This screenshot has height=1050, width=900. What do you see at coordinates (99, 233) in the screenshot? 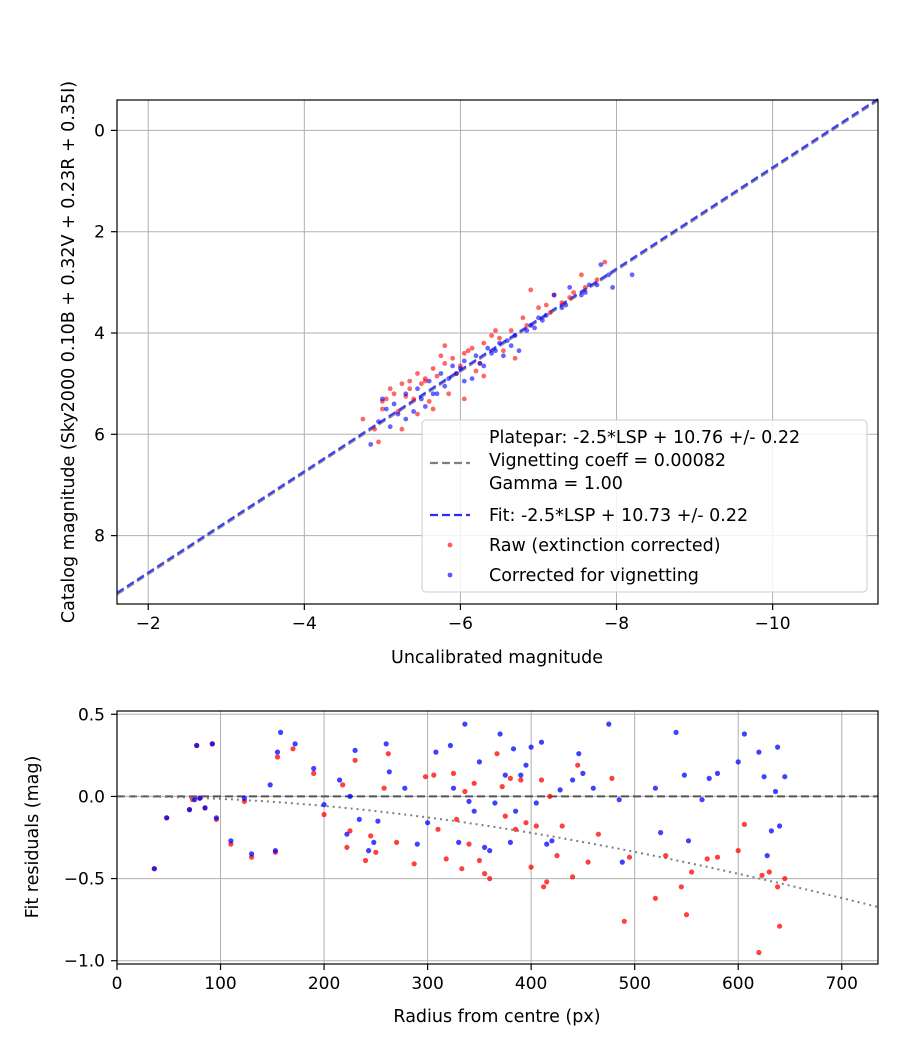
I see `y-tick-label: 2` at bounding box center [99, 233].